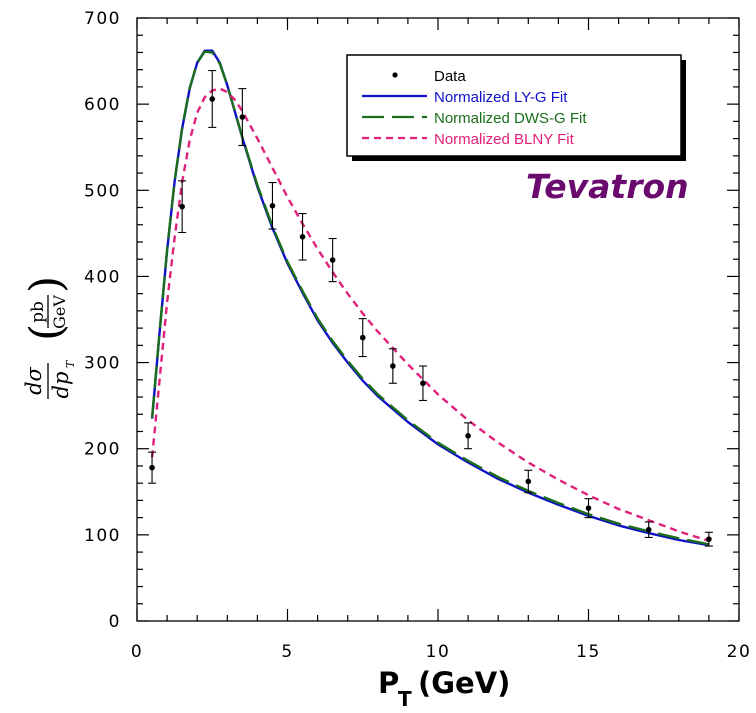  Describe the element at coordinates (102, 536) in the screenshot. I see `y-tick-label: 100` at that location.